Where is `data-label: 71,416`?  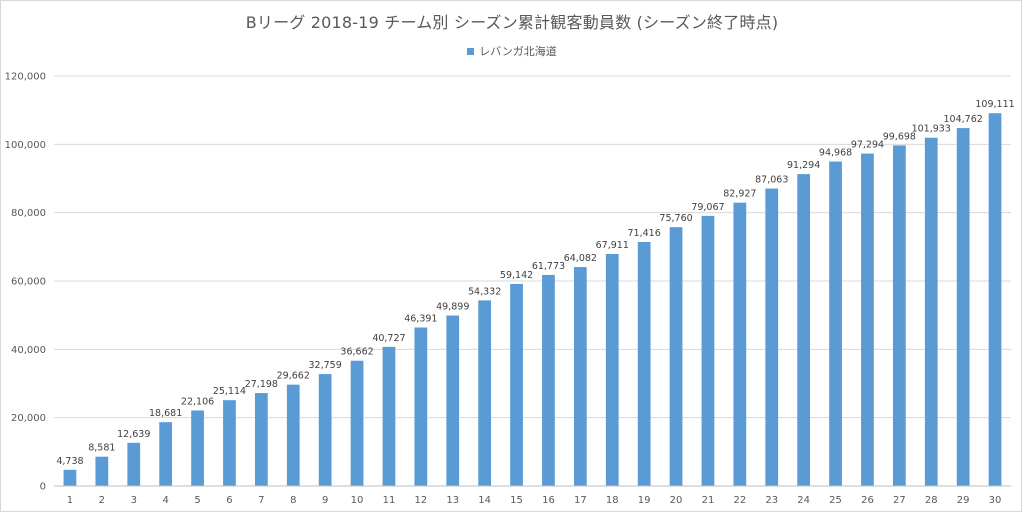
data-label: 71,416 is located at coordinates (644, 233).